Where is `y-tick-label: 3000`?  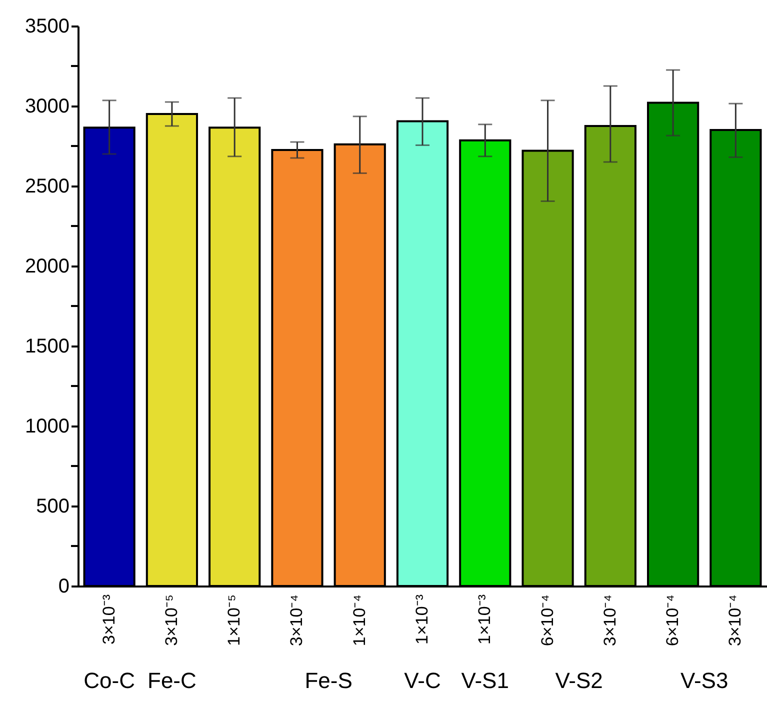
y-tick-label: 3000 is located at coordinates (47, 107).